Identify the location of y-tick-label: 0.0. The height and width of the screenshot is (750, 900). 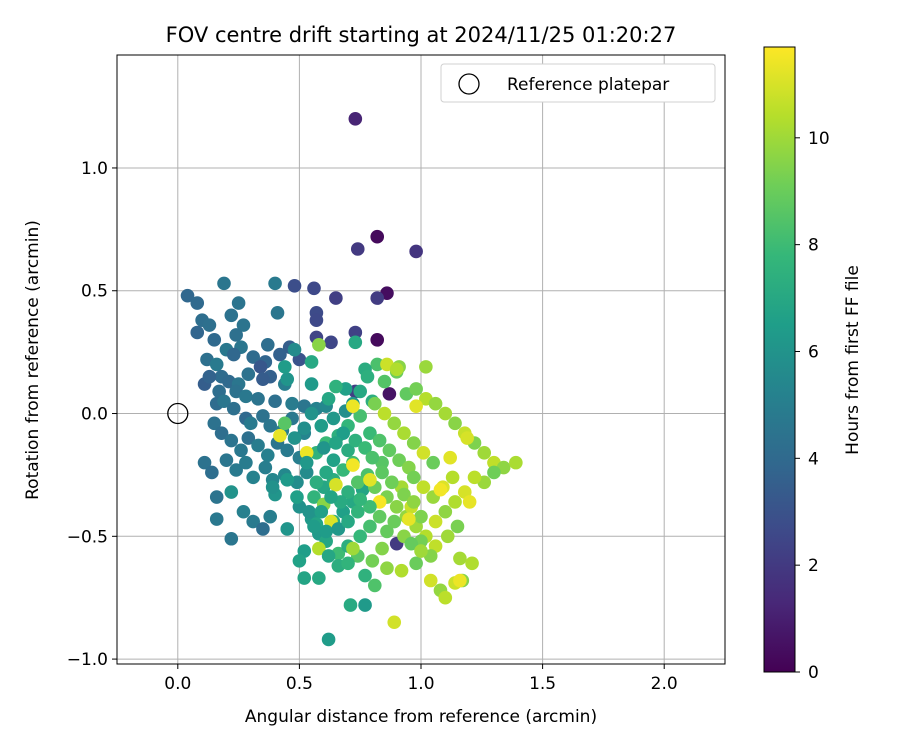
(94, 415).